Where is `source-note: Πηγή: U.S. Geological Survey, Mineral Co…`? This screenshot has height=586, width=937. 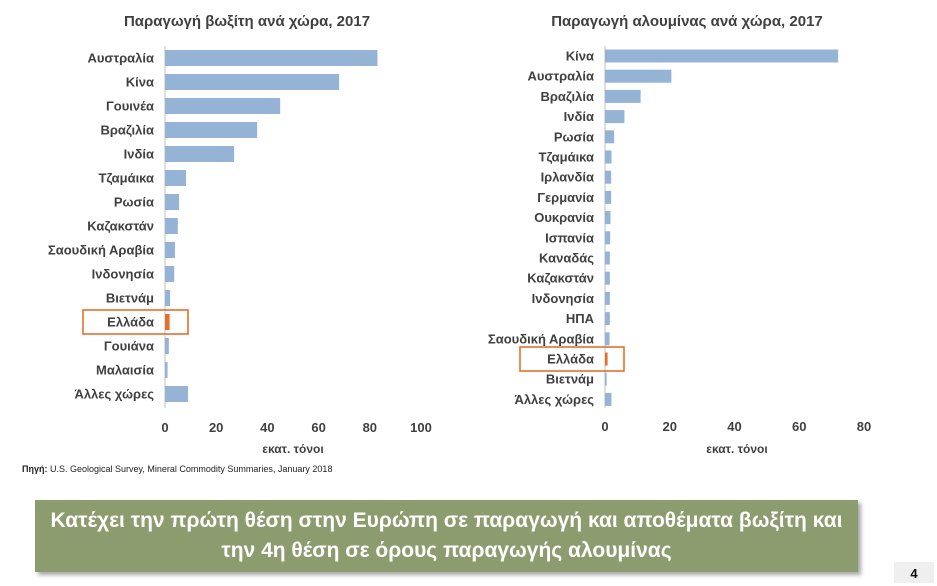 source-note: Πηγή: U.S. Geological Survey, Mineral Co… is located at coordinates (177, 469).